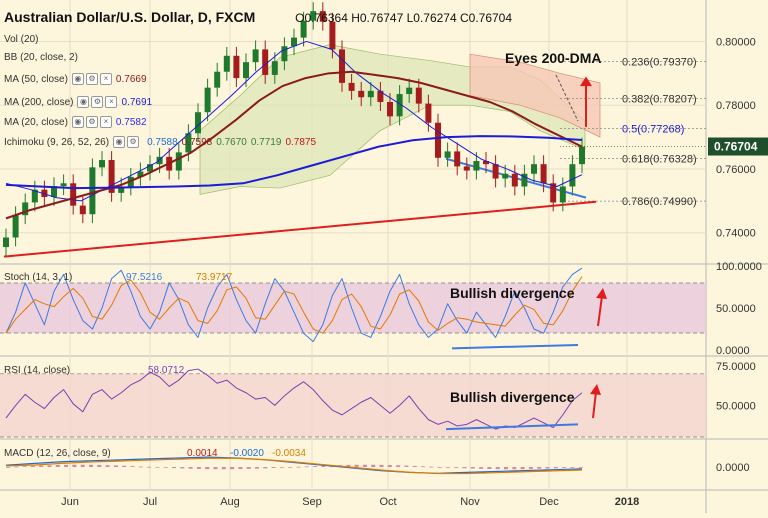 This screenshot has height=518, width=768. What do you see at coordinates (736, 367) in the screenshot?
I see `rsi-tick-label: 75.0000` at bounding box center [736, 367].